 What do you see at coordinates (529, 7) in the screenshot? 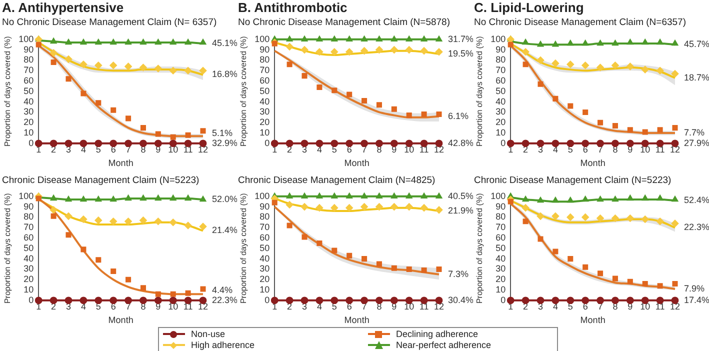
I see `chart-title: C. Lipid-Lowering` at bounding box center [529, 7].